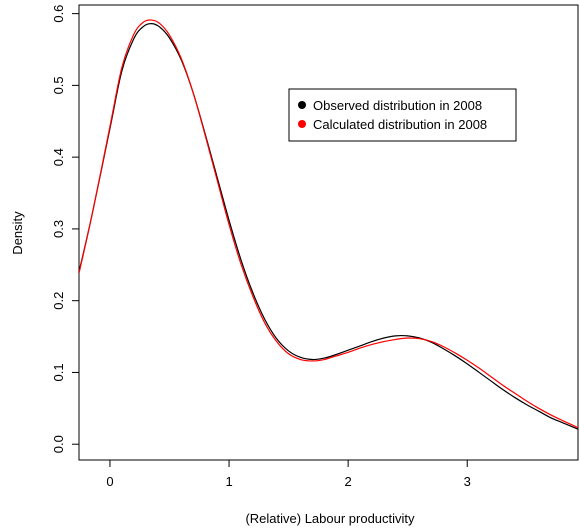 The image size is (580, 531). Describe the element at coordinates (58, 372) in the screenshot. I see `y-tick-label: 0.1` at that location.